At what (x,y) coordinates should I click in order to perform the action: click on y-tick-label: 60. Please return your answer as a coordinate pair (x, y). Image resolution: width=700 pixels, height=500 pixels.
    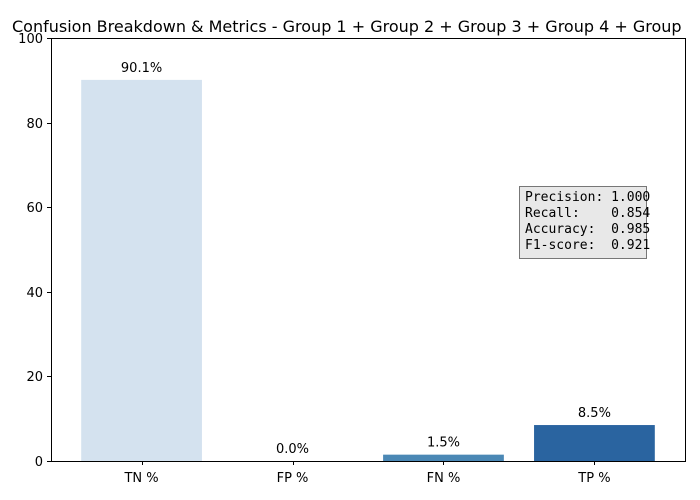
    Looking at the image, I should click on (34, 208).